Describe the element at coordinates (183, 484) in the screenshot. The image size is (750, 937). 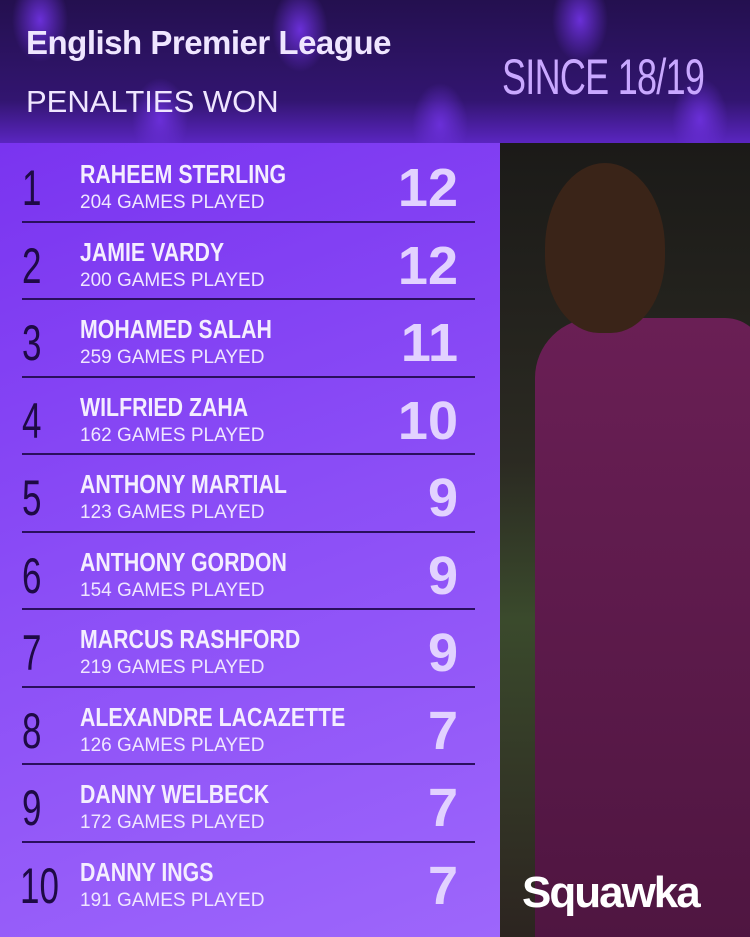
I see `player-name: ANTHONY MARTIAL` at that location.